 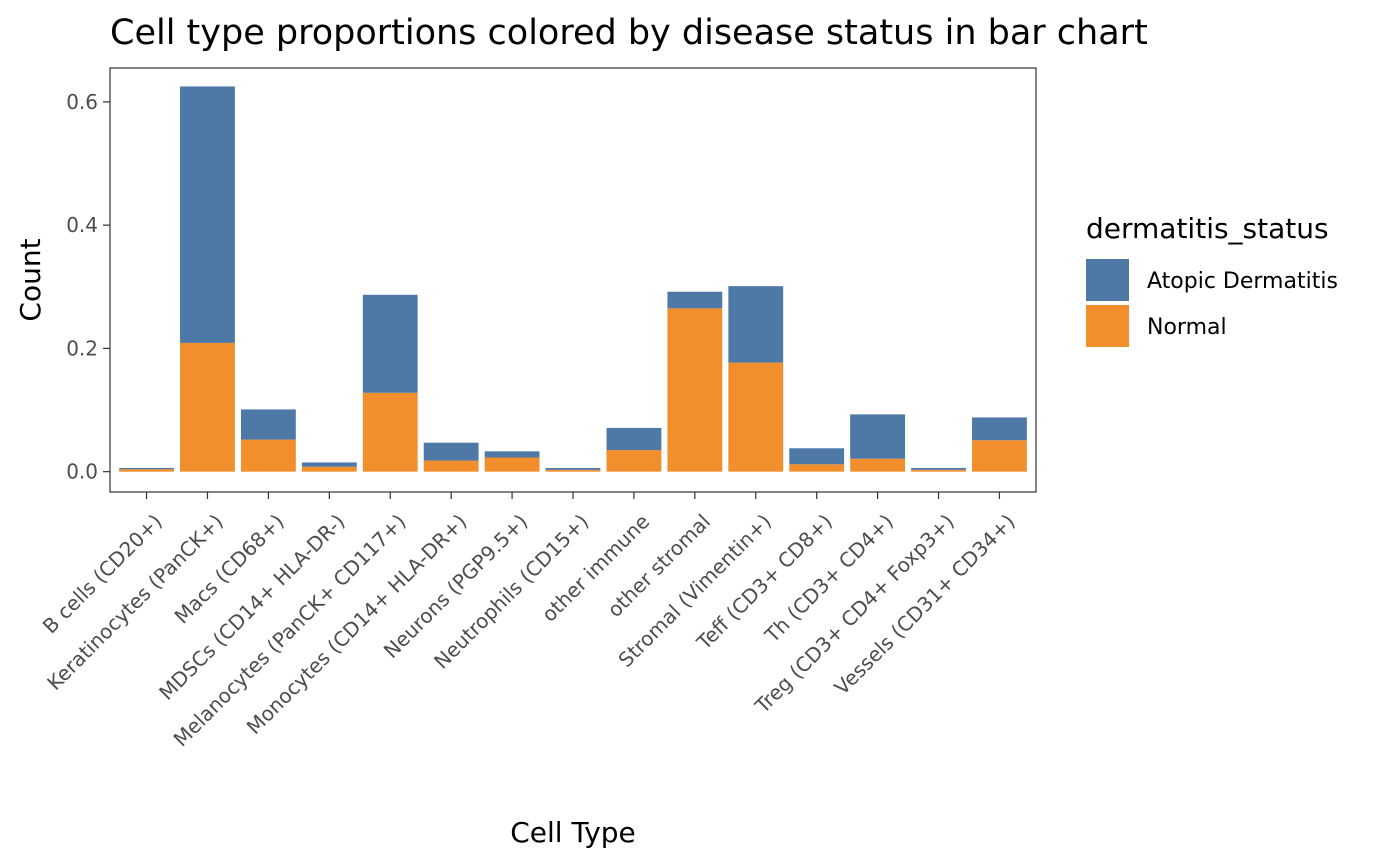 What do you see at coordinates (1242, 281) in the screenshot?
I see `legend-label: Atopic Dermatitis` at bounding box center [1242, 281].